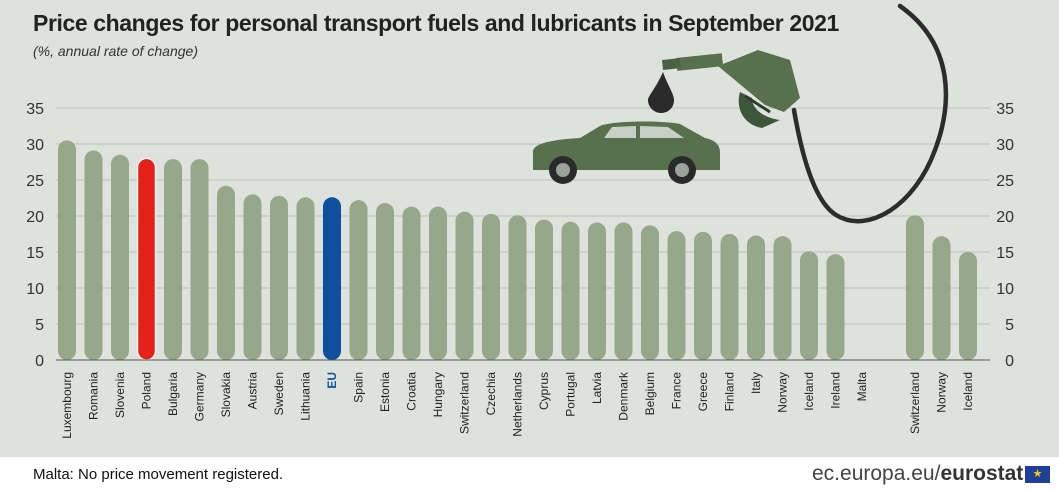  Describe the element at coordinates (115, 51) in the screenshot. I see `chart-subtitle: (%, annual rate of change)` at that location.